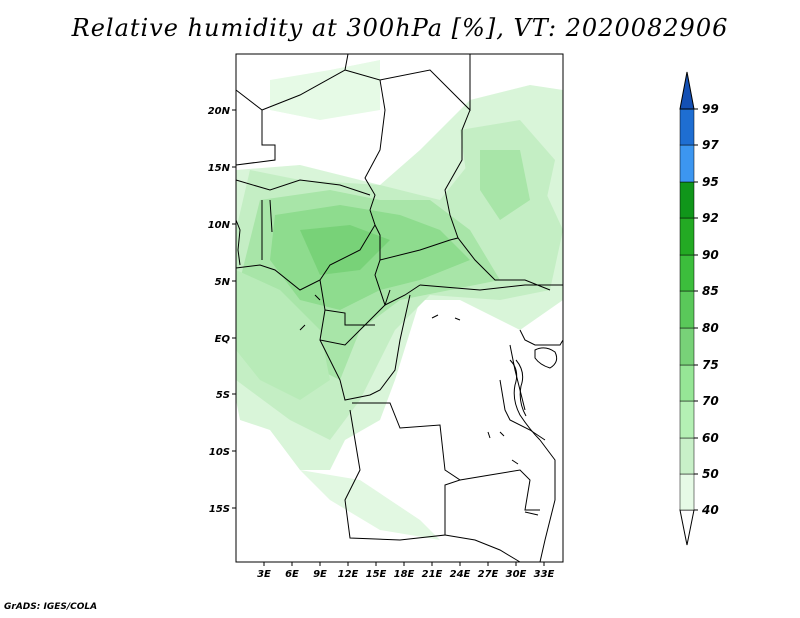 This screenshot has width=800, height=618. I want to click on lat-label: 5S, so click(223, 395).